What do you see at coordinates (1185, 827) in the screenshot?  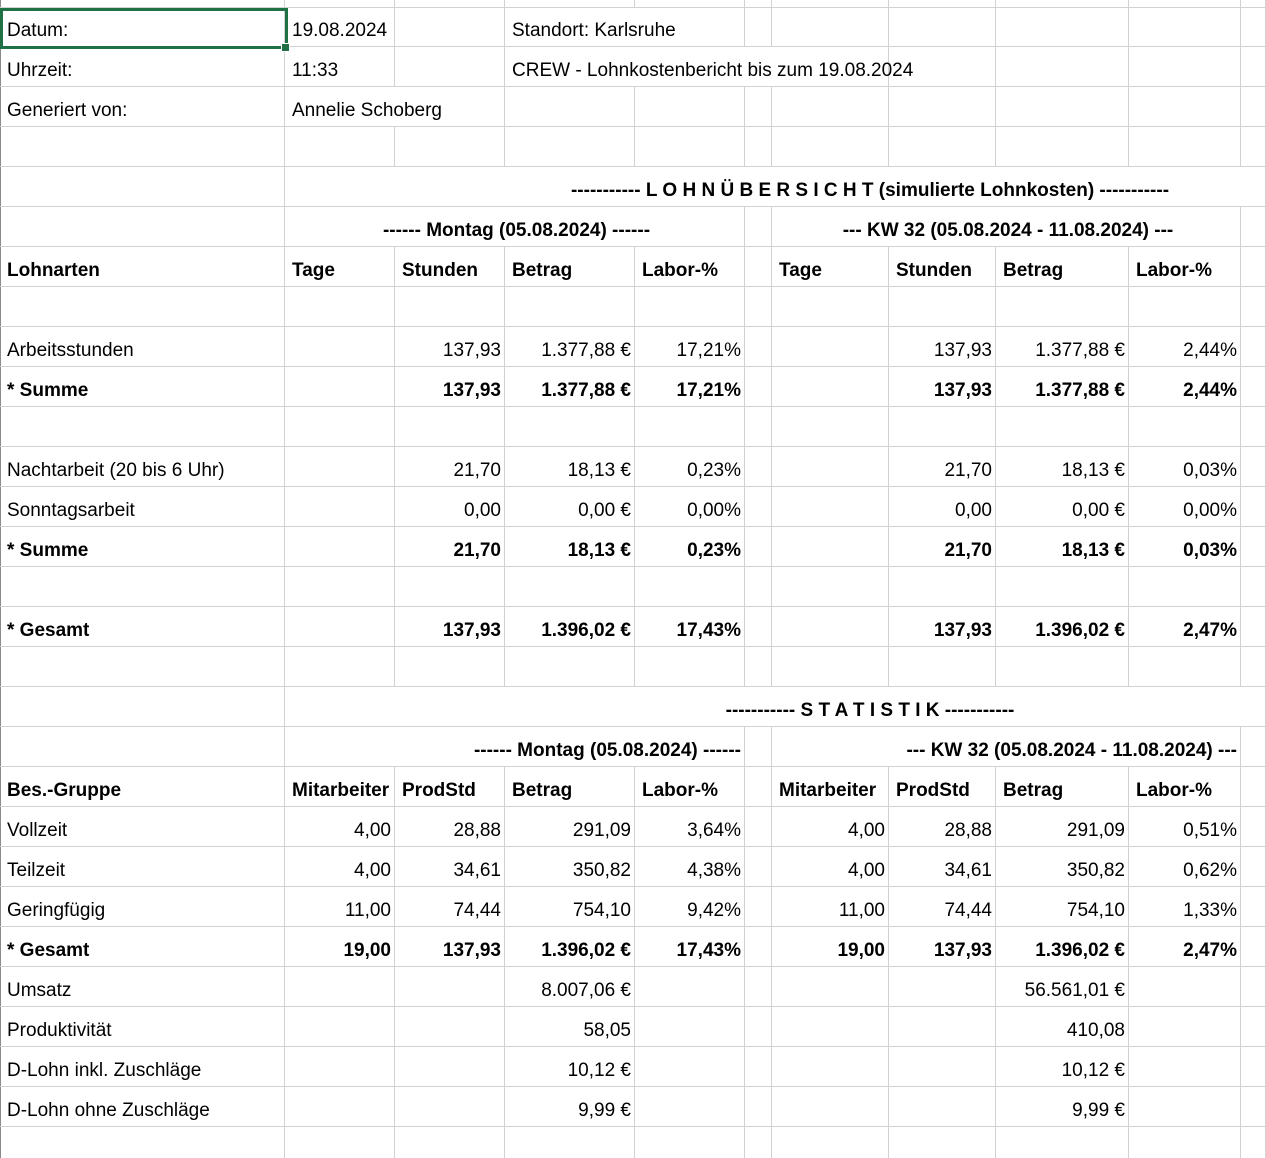 I see `cell: 0,51%` at bounding box center [1185, 827].